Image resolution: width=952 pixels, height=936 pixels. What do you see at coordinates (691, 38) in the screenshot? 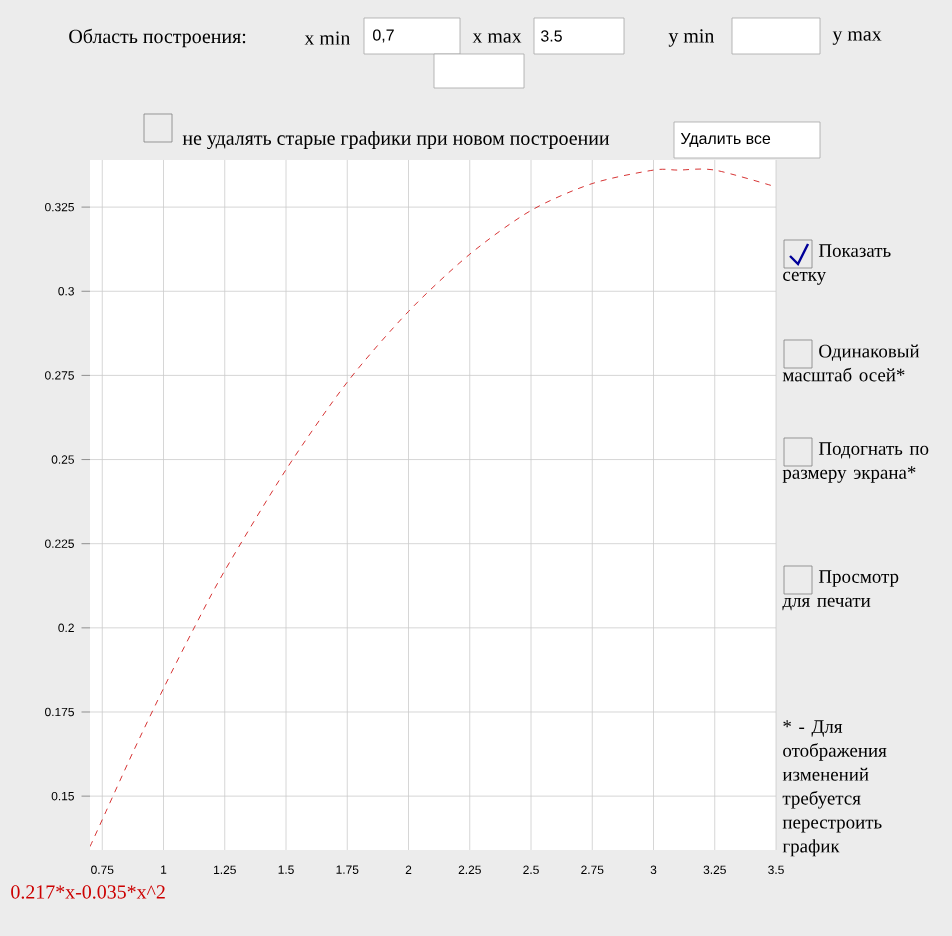
I see `text: y min` at bounding box center [691, 38].